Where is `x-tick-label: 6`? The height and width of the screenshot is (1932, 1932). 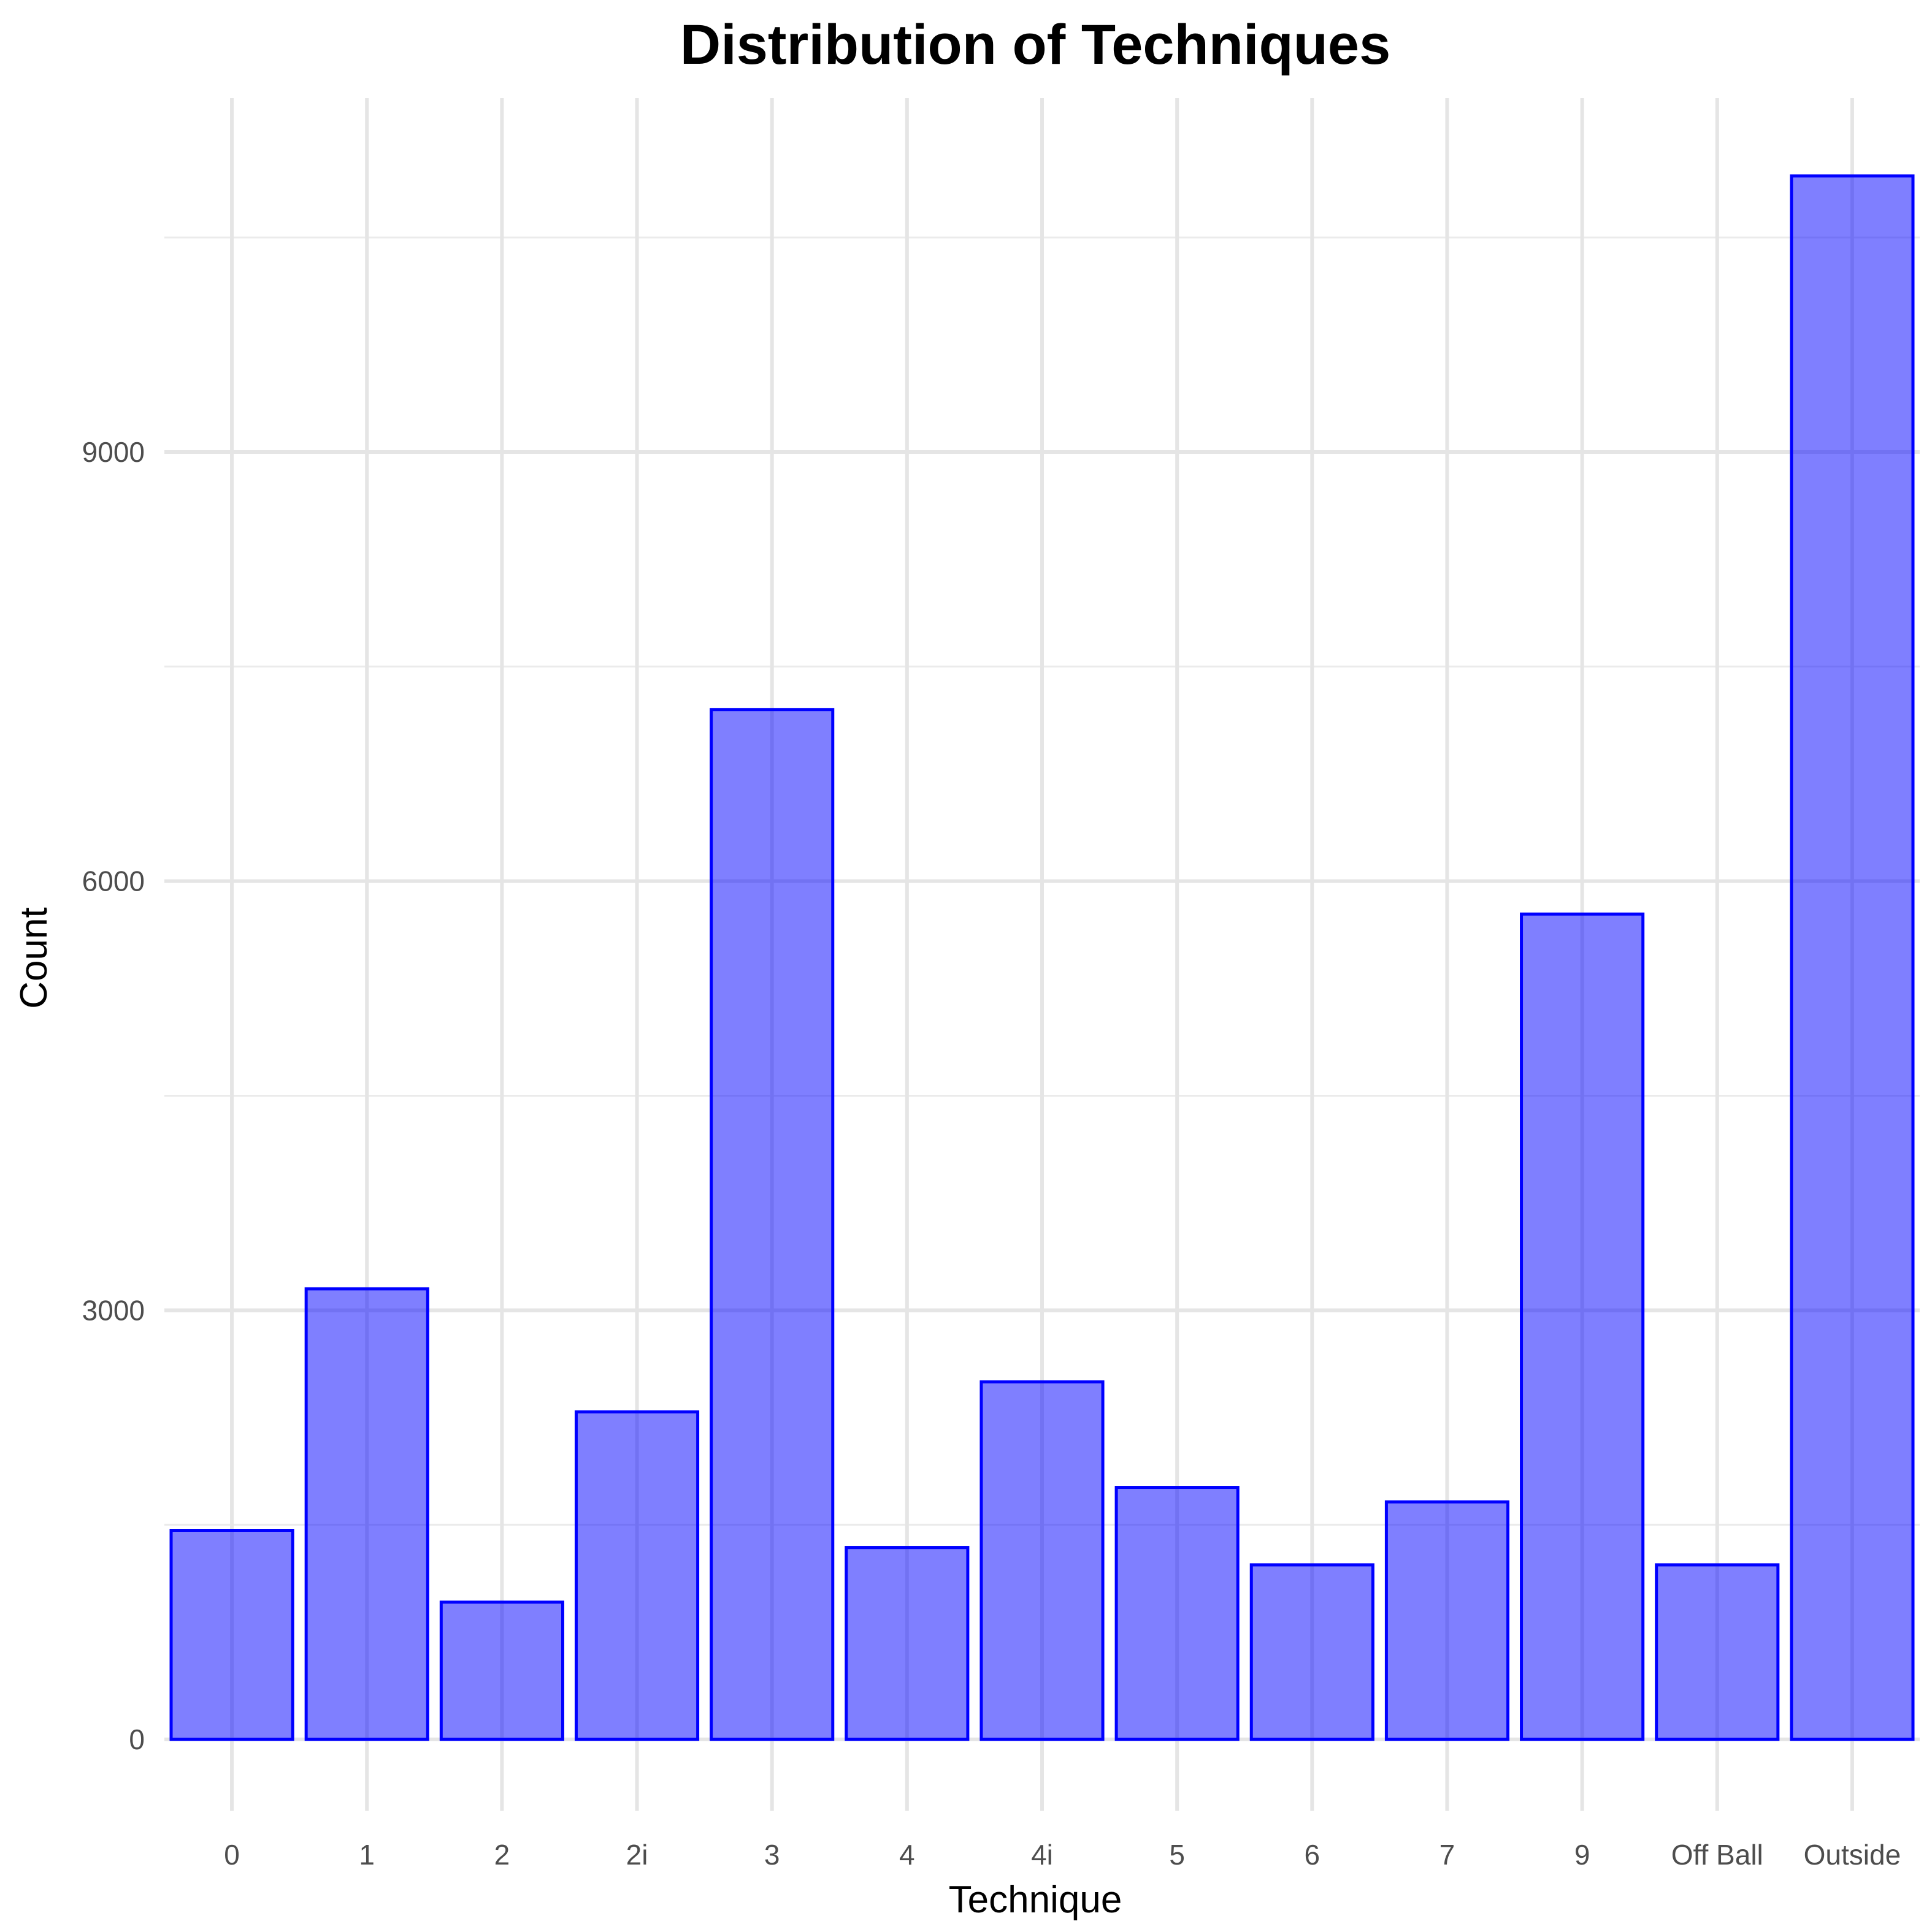
x-tick-label: 6 is located at coordinates (1313, 1855).